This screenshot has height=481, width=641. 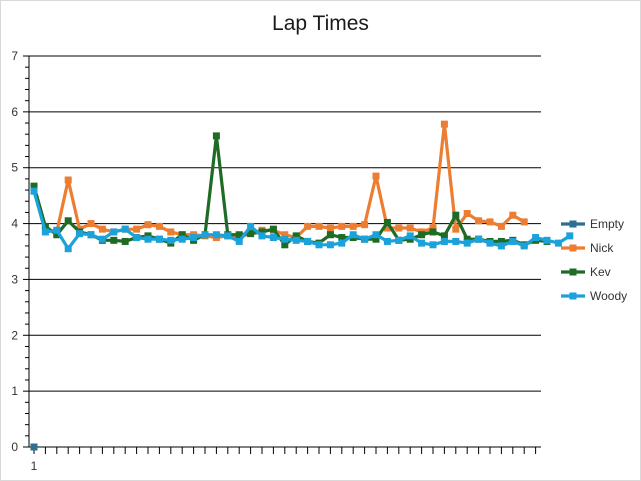 I want to click on y-tick-label: 6, so click(x=14, y=112).